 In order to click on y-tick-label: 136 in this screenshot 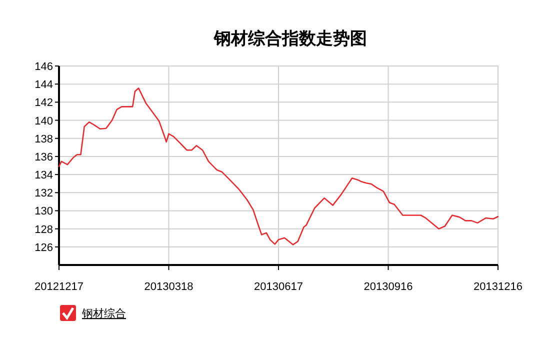, I will do `click(43, 157)`.